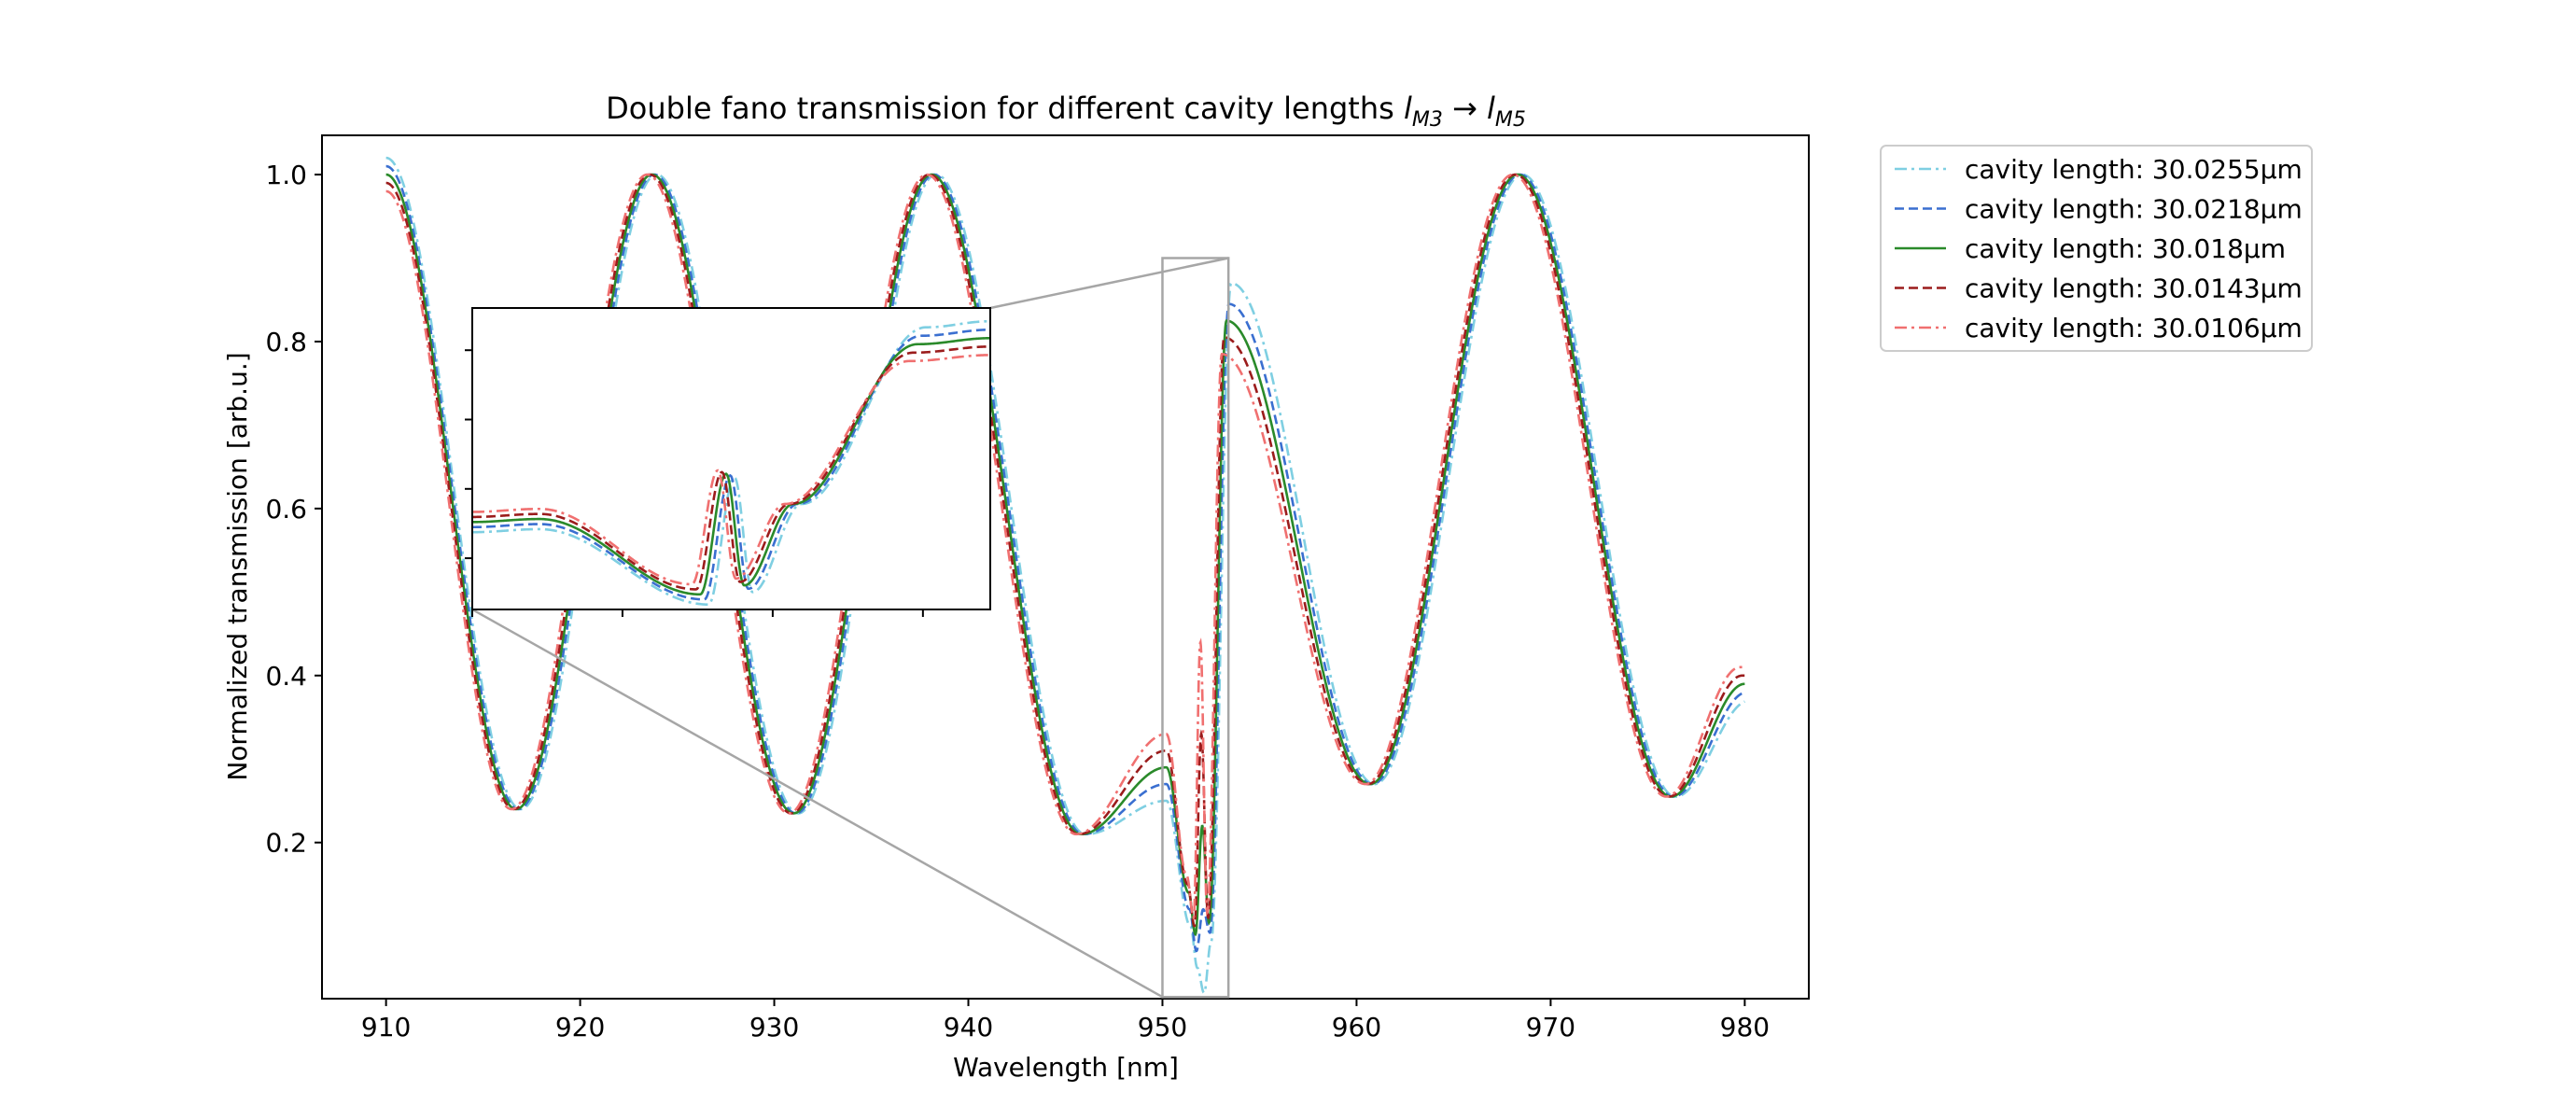 This screenshot has height=1120, width=2576. I want to click on zoom-connector-bottom, so click(817, 803).